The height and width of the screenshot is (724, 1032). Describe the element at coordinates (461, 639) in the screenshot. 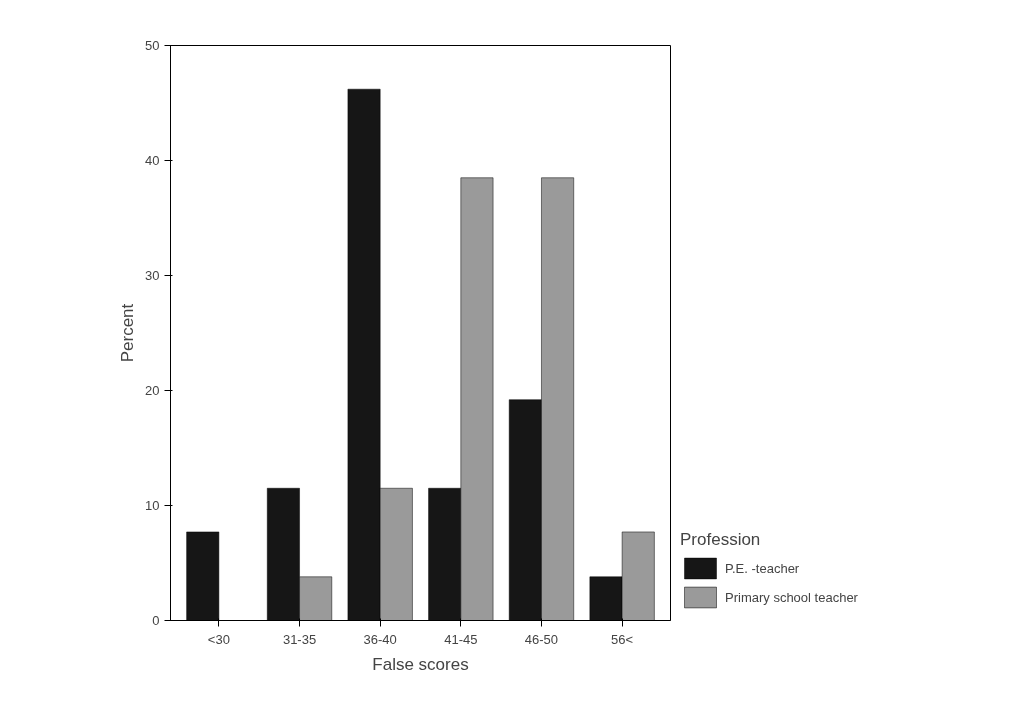

I see `x-tick-label: 41-45` at that location.